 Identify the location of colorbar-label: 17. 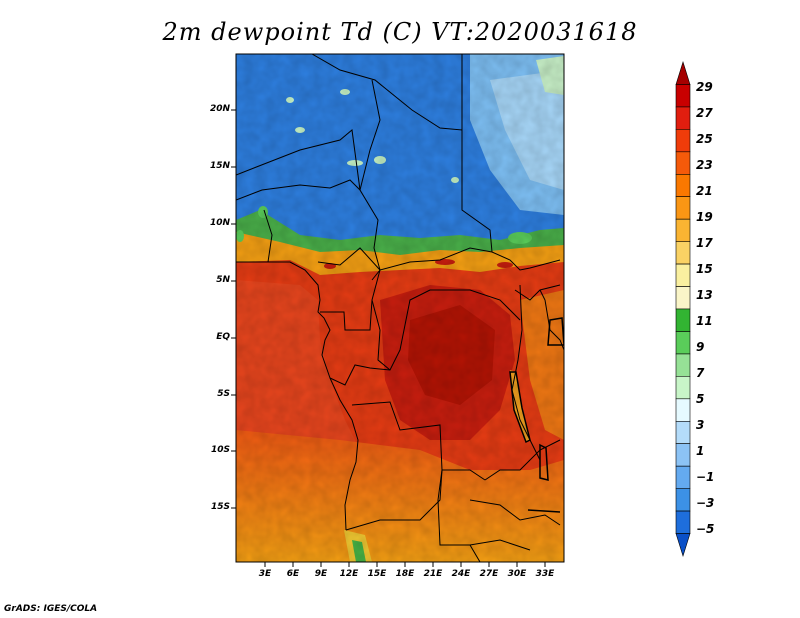
(704, 243).